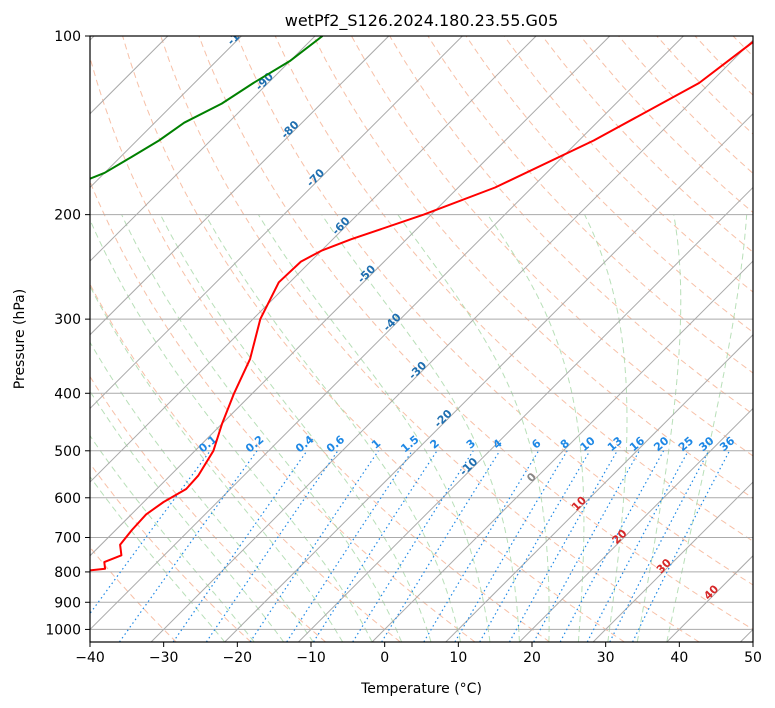 This screenshot has width=775, height=708. I want to click on x-tick-label: 40, so click(679, 658).